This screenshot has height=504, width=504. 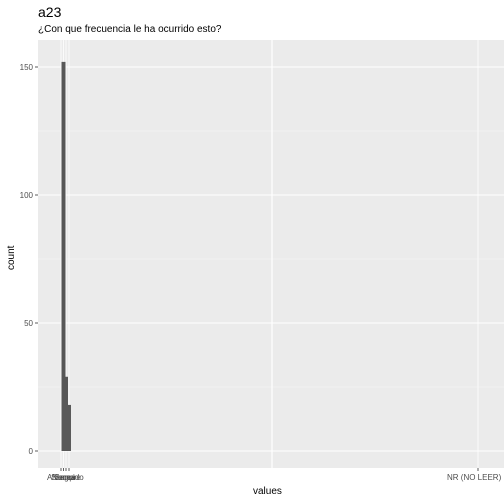 What do you see at coordinates (130, 29) in the screenshot?
I see `chart-subtitle: ¿Con que frecuencia le ha ocurrido esto?` at bounding box center [130, 29].